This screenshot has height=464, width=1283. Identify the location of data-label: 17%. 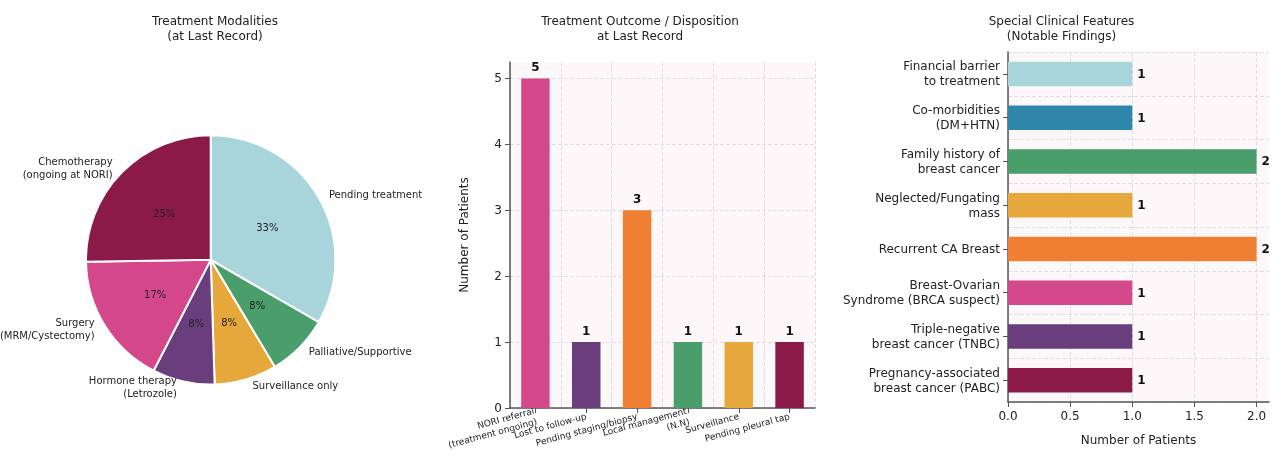
(155, 294).